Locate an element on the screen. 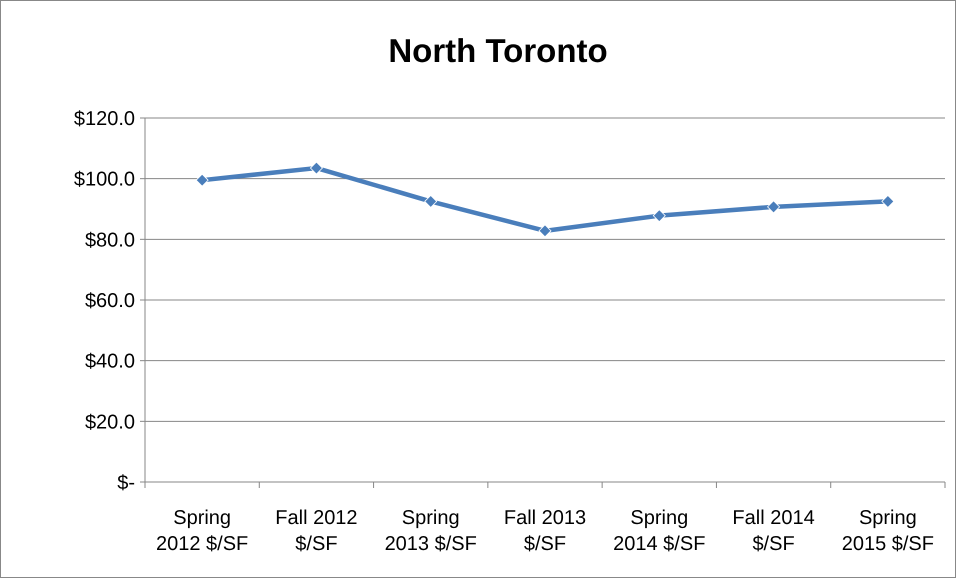 The image size is (956, 578). x-tick-label: Fall 2014 $/SF is located at coordinates (773, 531).